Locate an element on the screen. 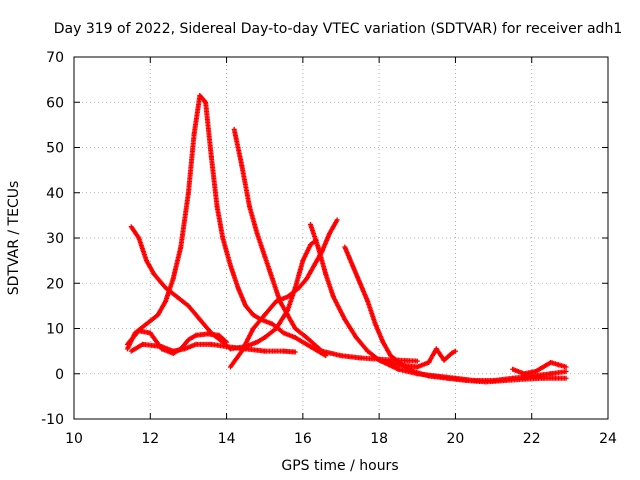  x-tick-label: 14 is located at coordinates (227, 439).